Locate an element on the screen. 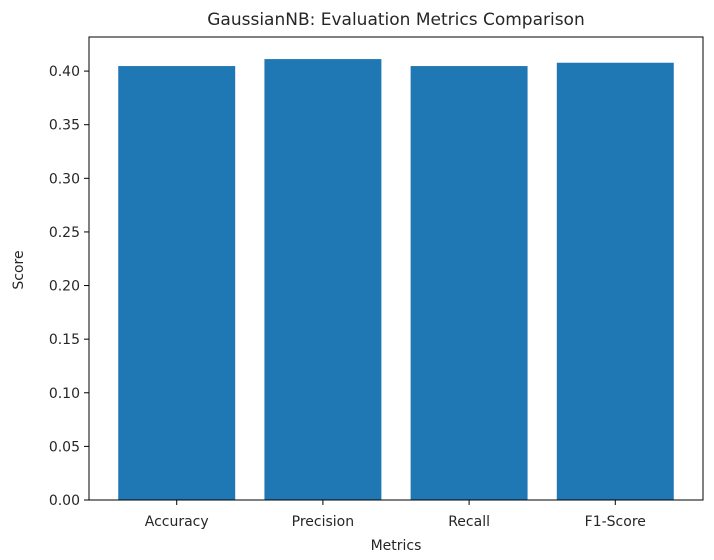  bar-precision is located at coordinates (323, 279).